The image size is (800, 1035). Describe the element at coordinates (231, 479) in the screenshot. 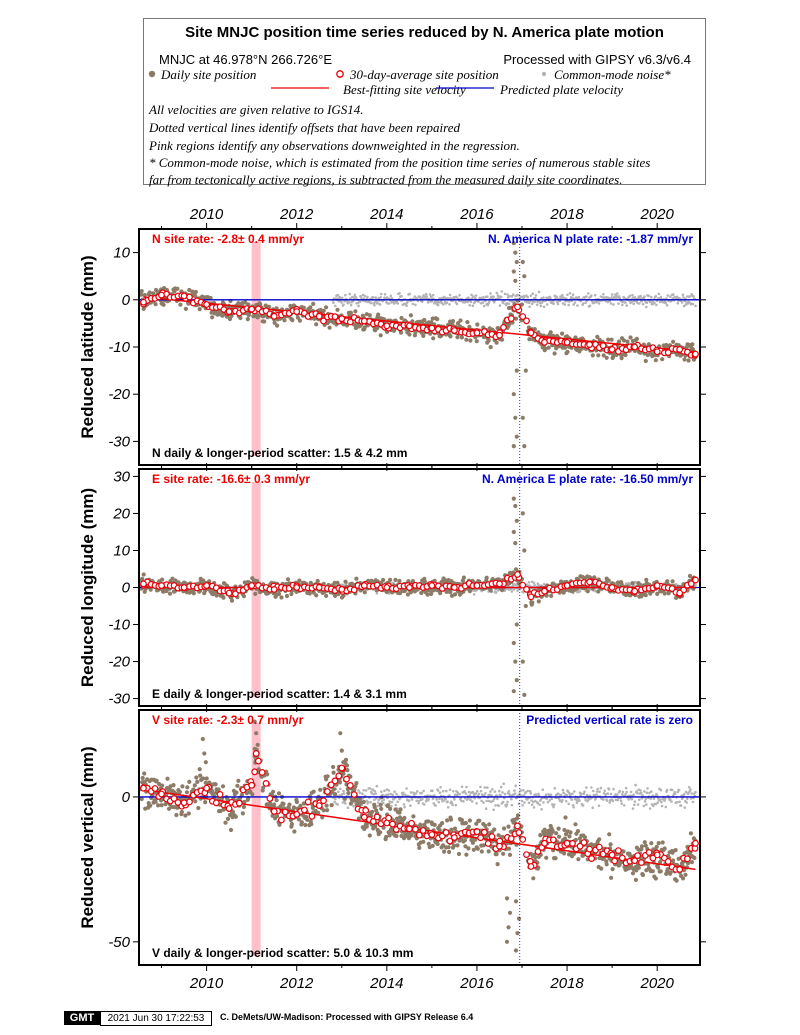

I see `site-rate-label: E site rate: -16.6± 0.3 mm/yr` at that location.